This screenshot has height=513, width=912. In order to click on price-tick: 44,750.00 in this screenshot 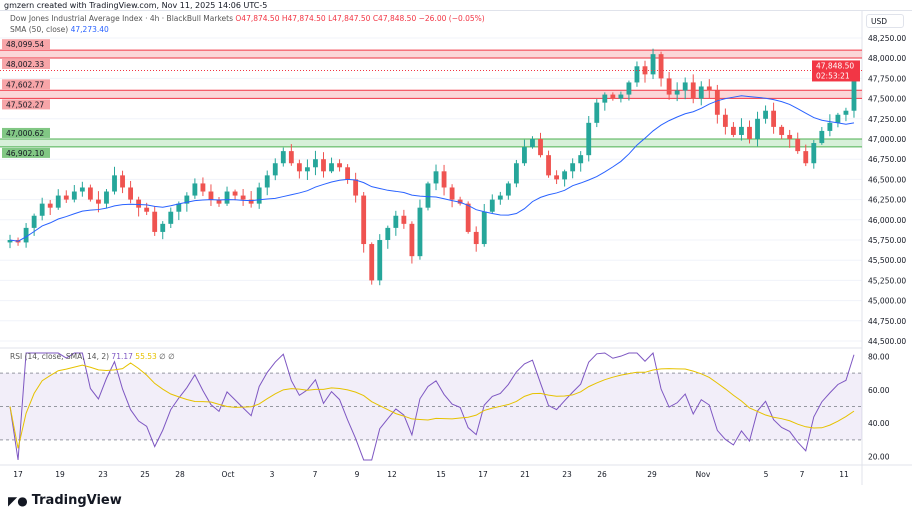, I will do `click(887, 321)`.